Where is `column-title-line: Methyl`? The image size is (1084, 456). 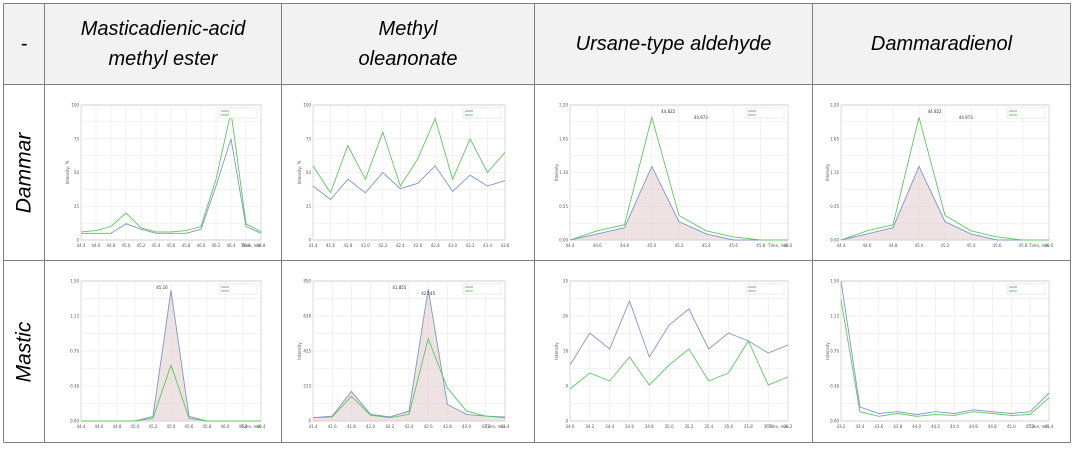
column-title-line: Methyl is located at coordinates (408, 29).